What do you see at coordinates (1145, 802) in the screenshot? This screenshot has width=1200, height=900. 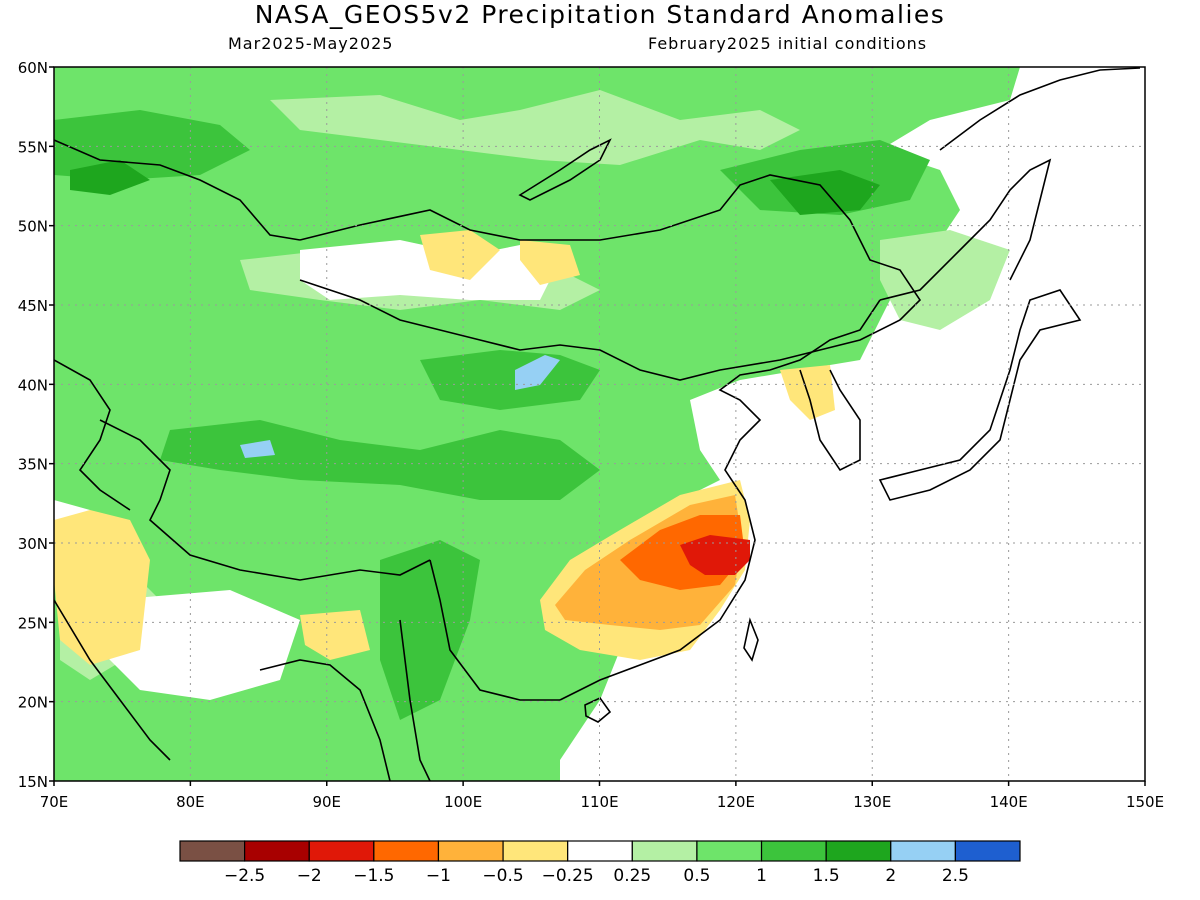 I see `lon-tick-label: 150E` at bounding box center [1145, 802].